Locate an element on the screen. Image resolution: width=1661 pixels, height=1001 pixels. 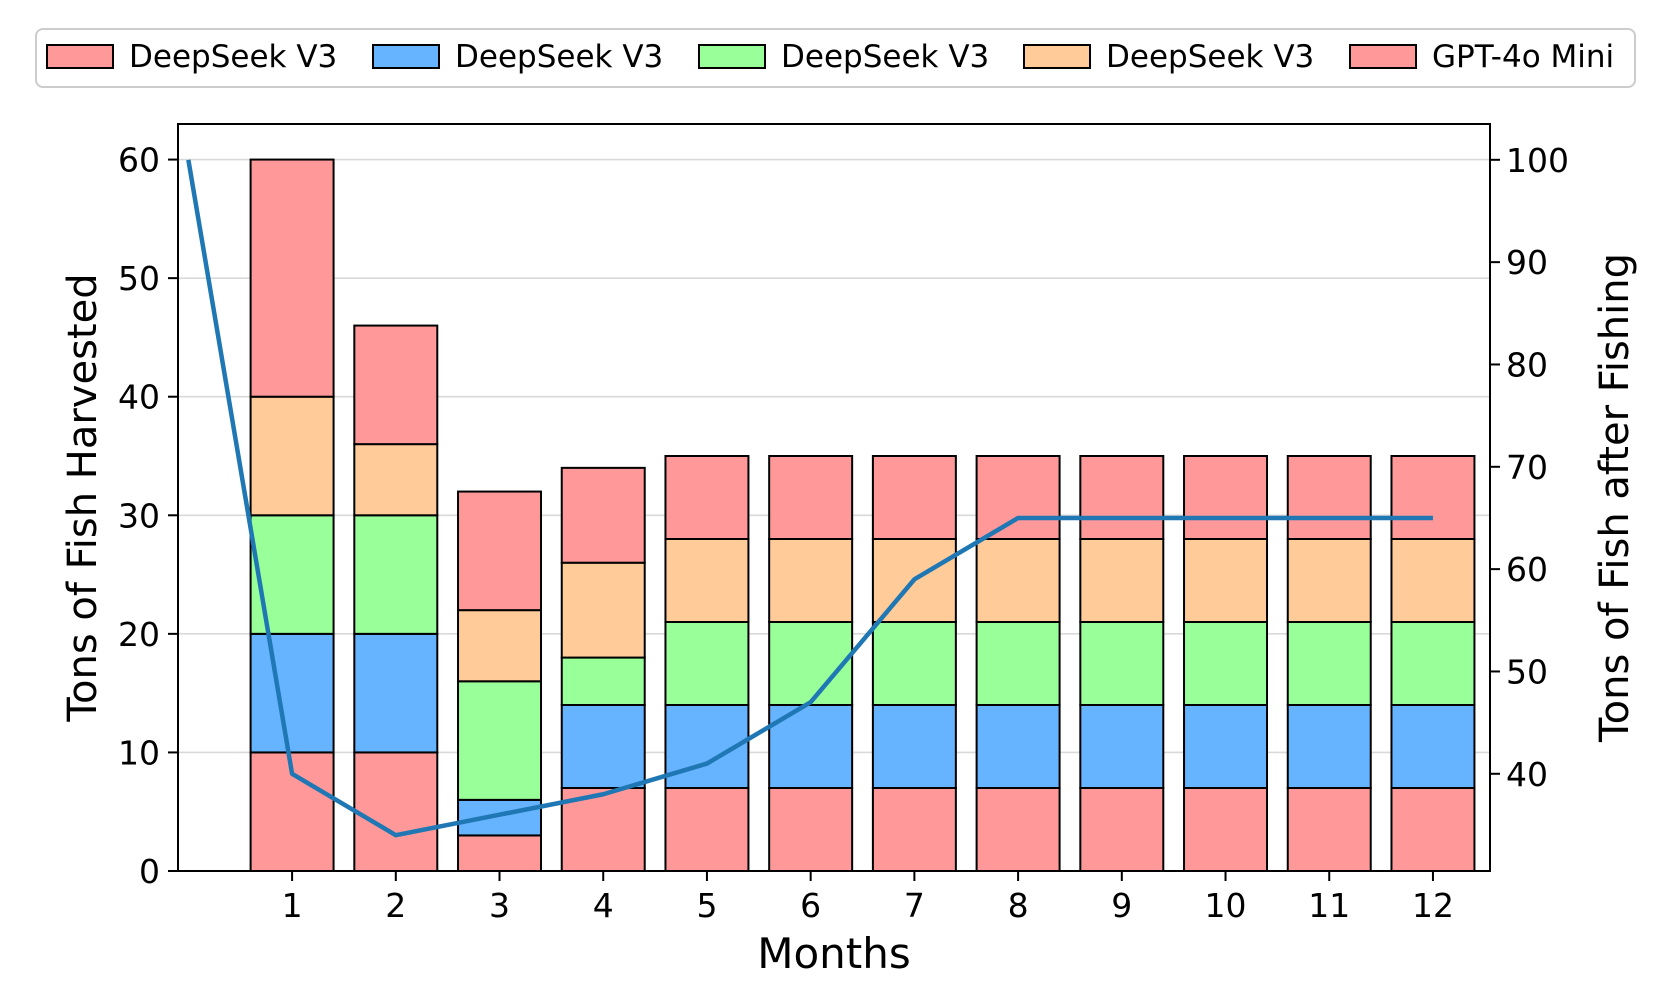
x-tick-label: 12 is located at coordinates (1433, 905).